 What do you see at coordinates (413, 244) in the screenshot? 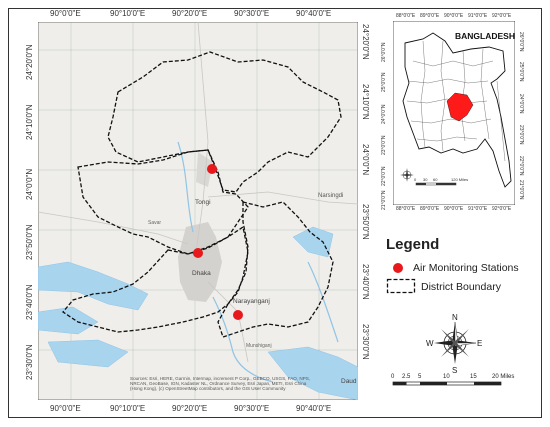
I see `legend-title: Legend` at bounding box center [413, 244].